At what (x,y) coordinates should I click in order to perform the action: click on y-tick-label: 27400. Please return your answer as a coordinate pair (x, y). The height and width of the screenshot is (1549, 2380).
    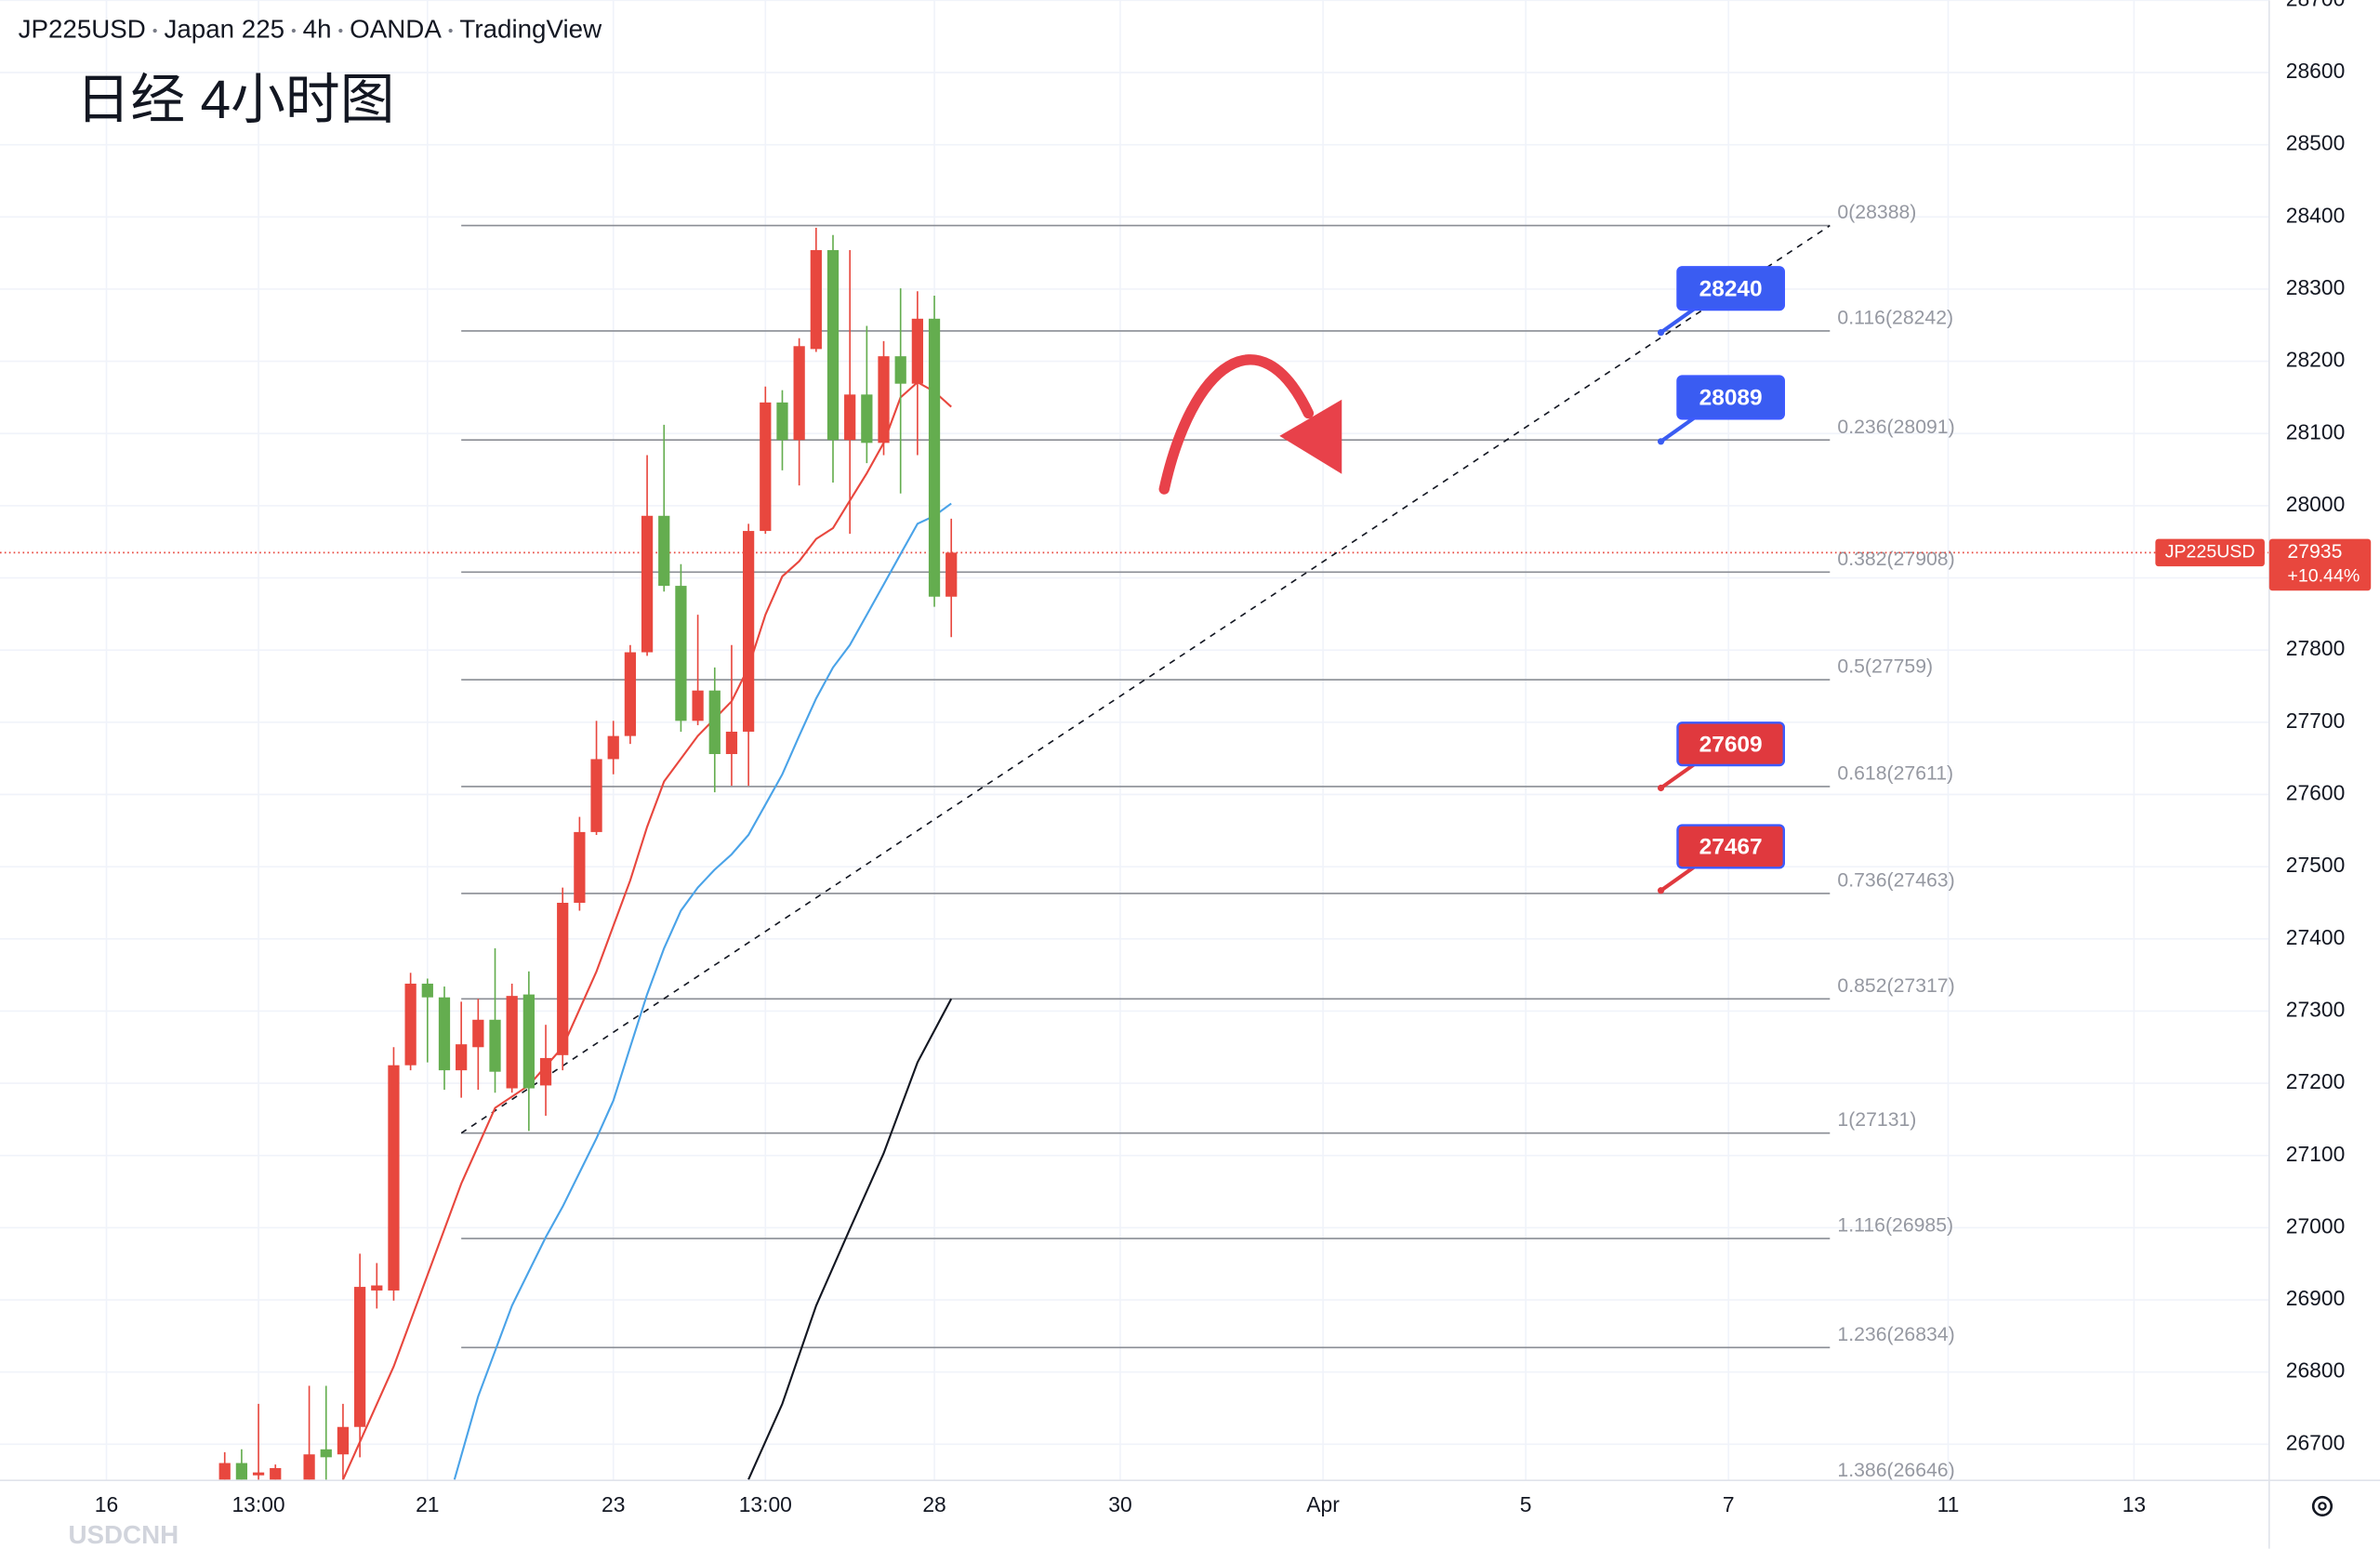
    Looking at the image, I should click on (2316, 937).